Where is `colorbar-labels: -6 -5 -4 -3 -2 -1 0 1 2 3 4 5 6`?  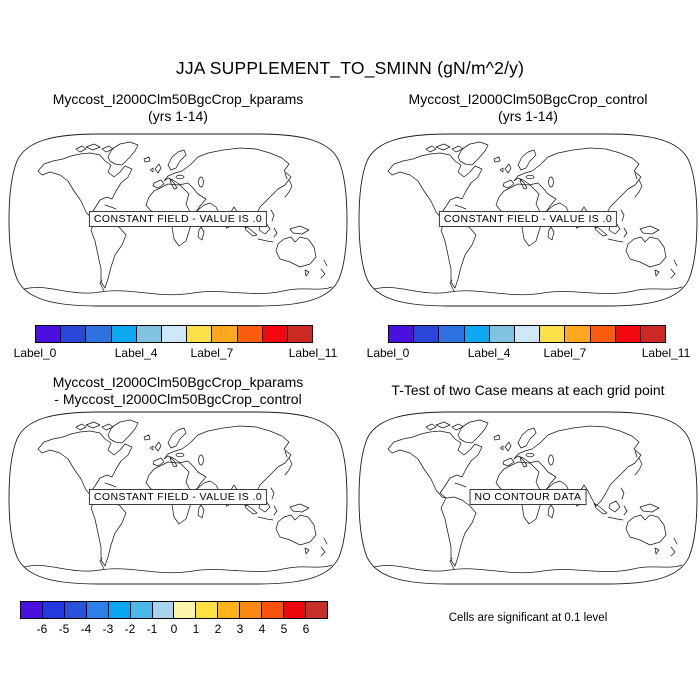 colorbar-labels: -6 -5 -4 -3 -2 -1 0 1 2 3 4 5 6 is located at coordinates (174, 629).